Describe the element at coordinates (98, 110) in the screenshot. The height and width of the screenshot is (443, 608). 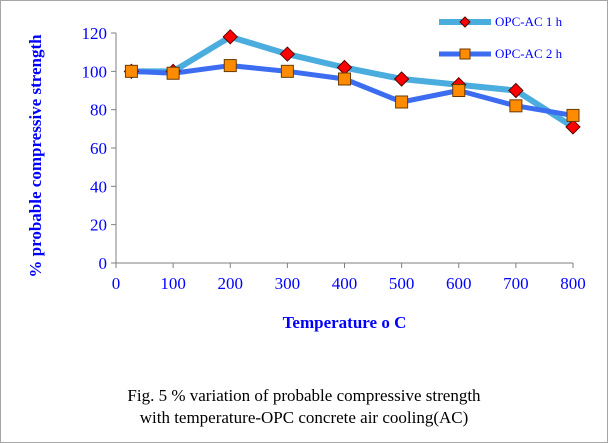
I see `y-tick-label: 80` at that location.